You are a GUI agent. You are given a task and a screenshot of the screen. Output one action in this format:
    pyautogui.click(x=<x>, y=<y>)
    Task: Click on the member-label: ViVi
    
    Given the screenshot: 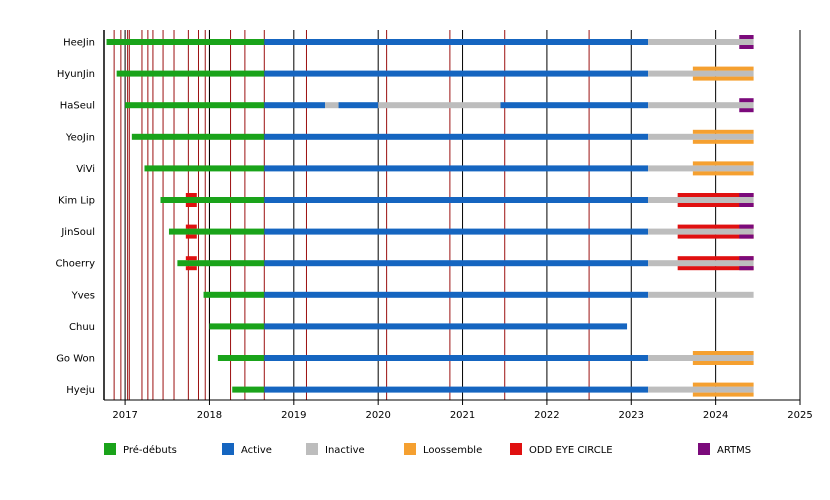 What is the action you would take?
    pyautogui.click(x=85, y=169)
    